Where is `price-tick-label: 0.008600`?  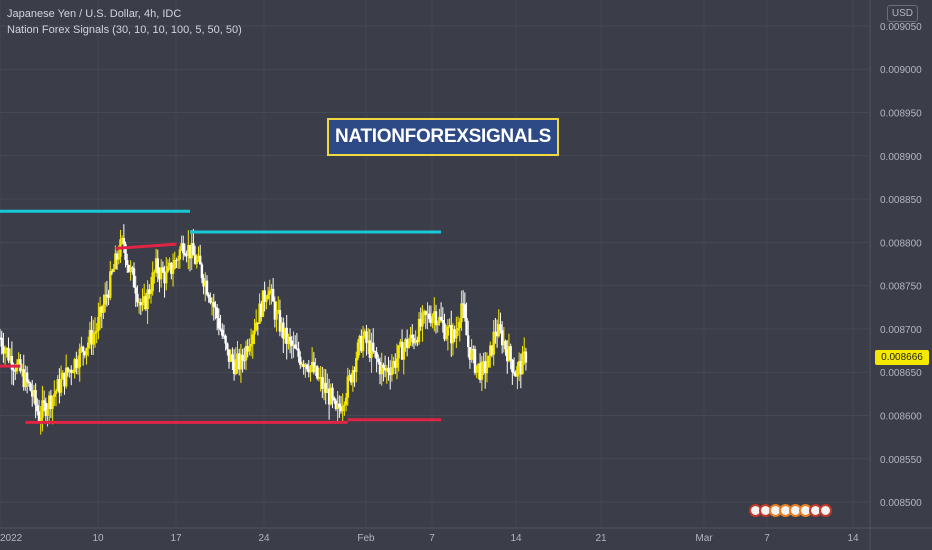 price-tick-label: 0.008600 is located at coordinates (901, 416).